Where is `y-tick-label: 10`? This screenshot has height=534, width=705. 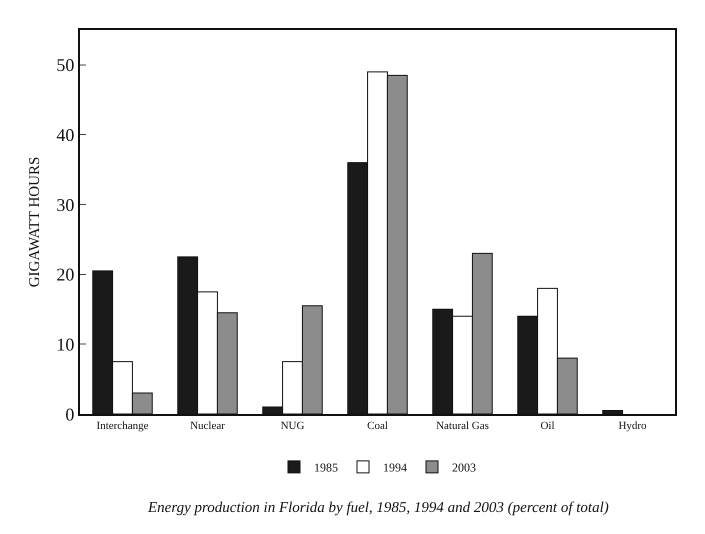
y-tick-label: 10 is located at coordinates (65, 344).